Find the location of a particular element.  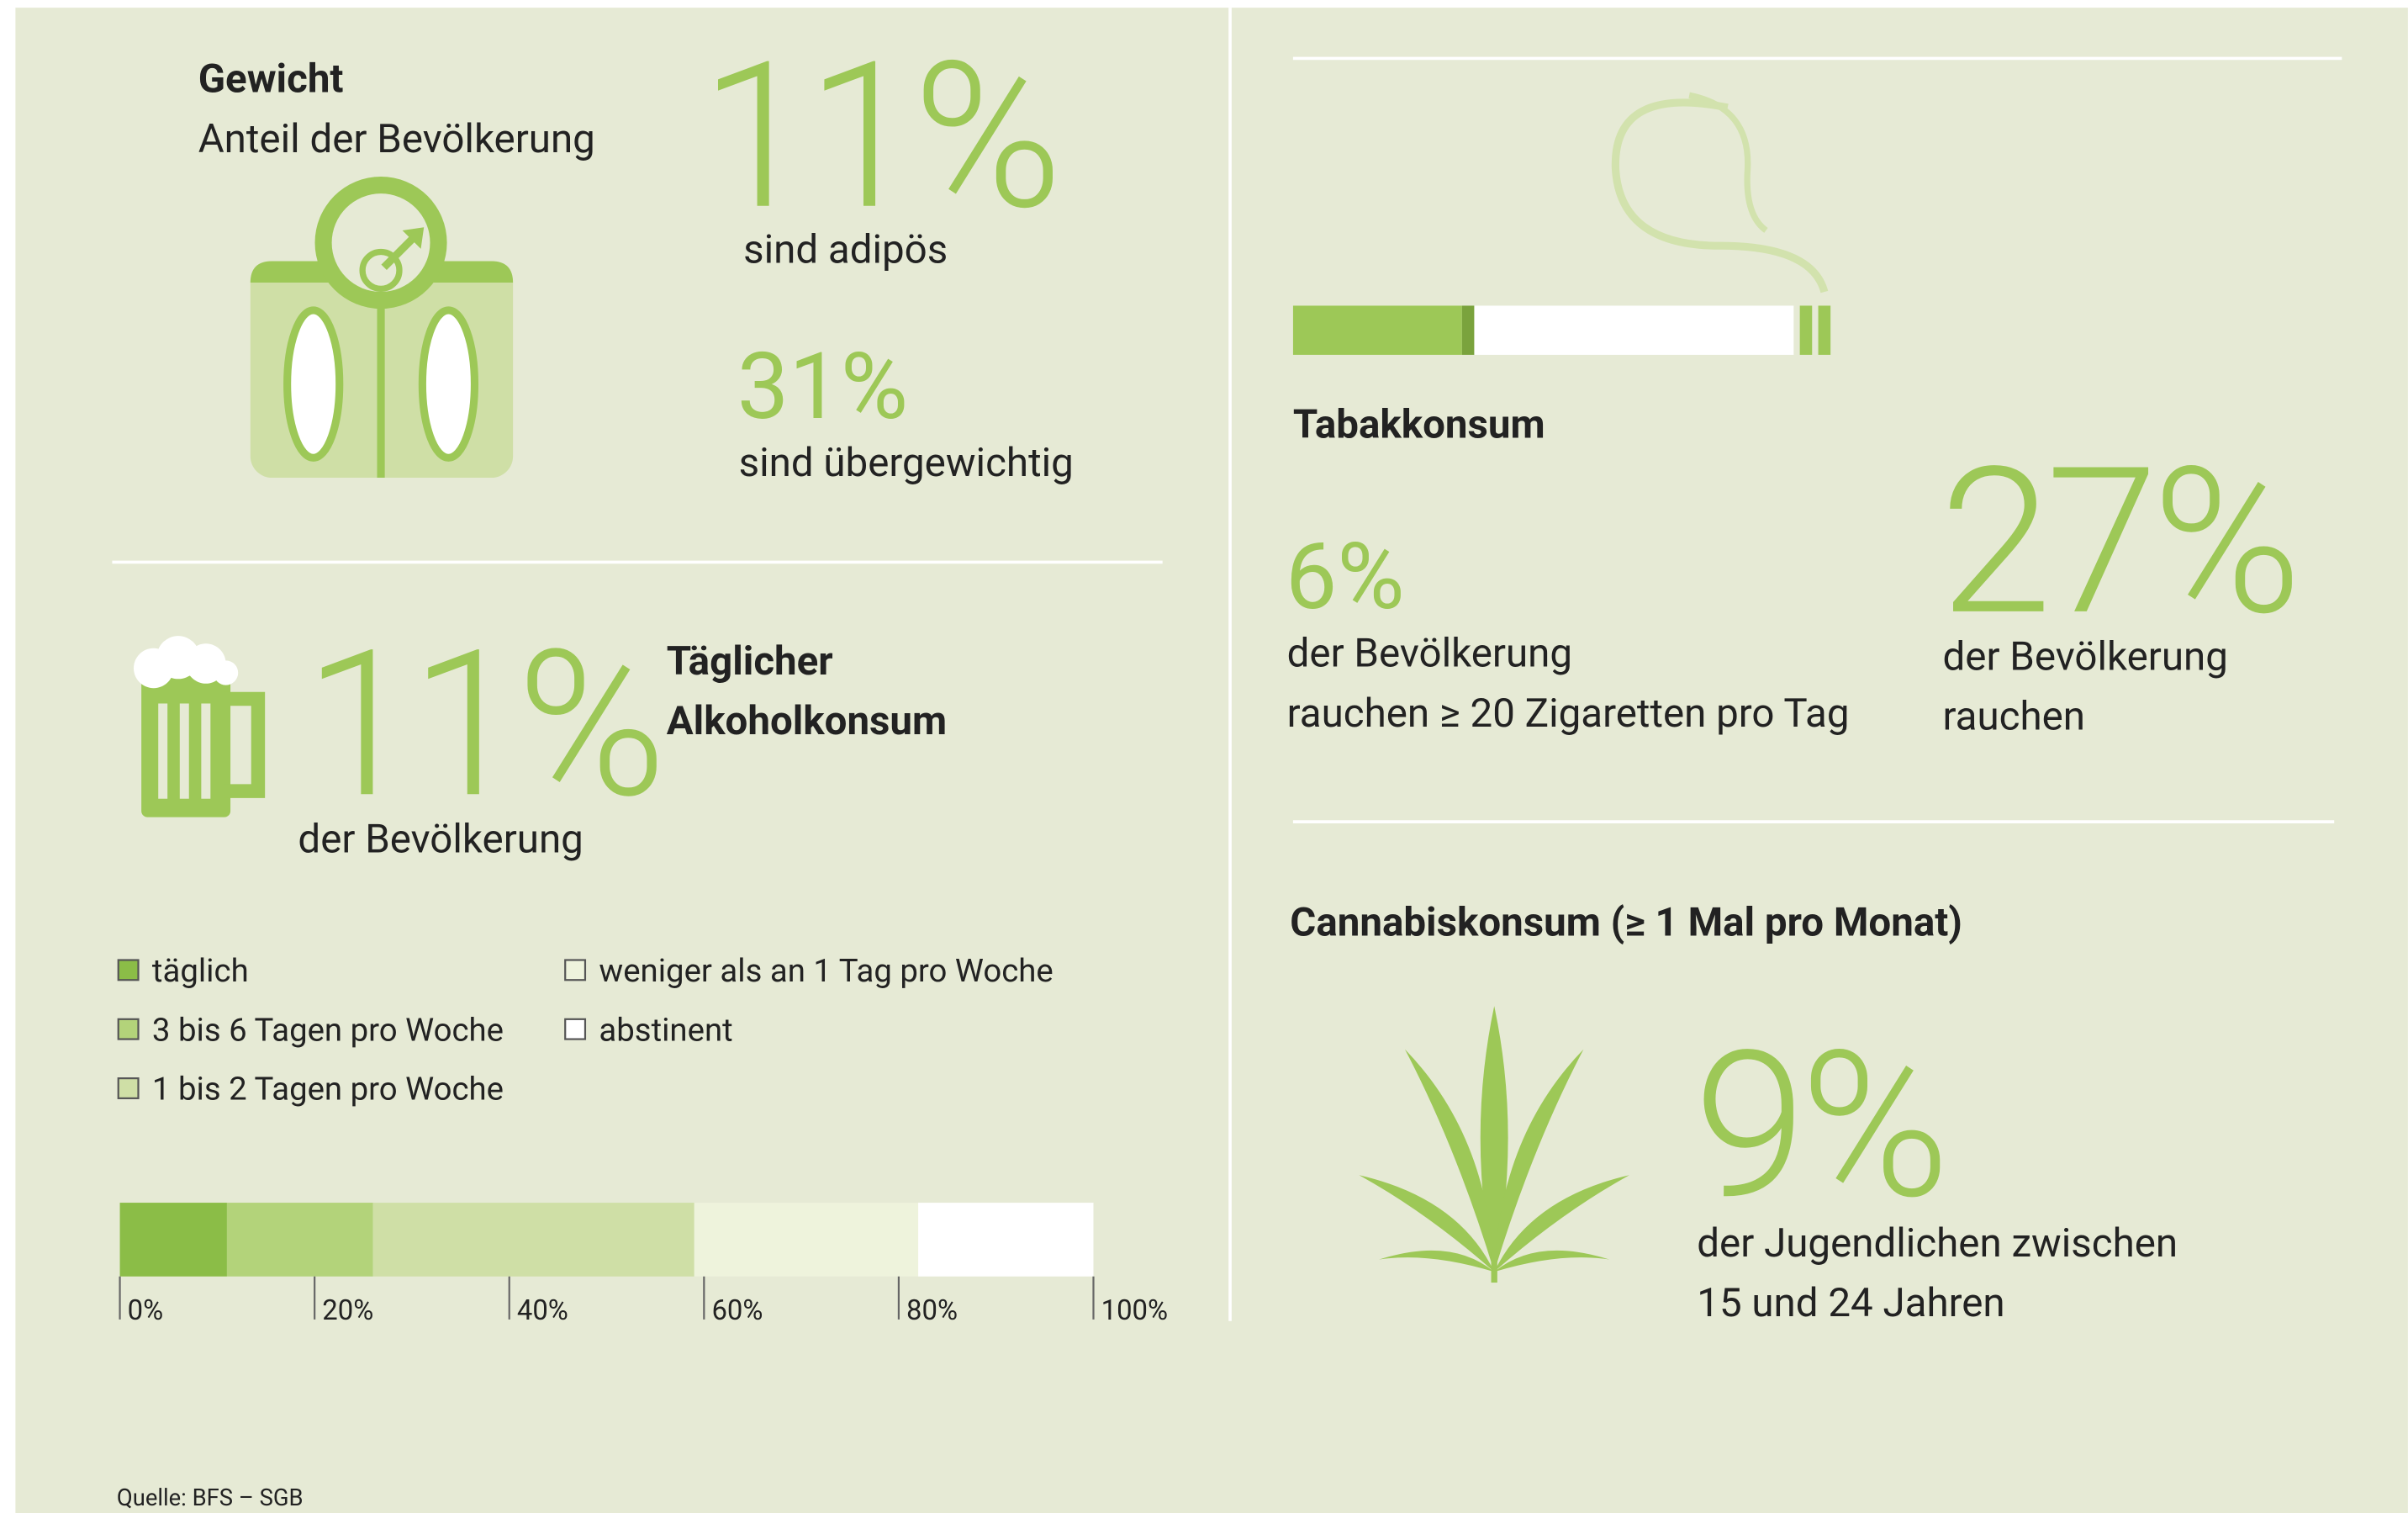

legend-label: täglich is located at coordinates (200, 971).